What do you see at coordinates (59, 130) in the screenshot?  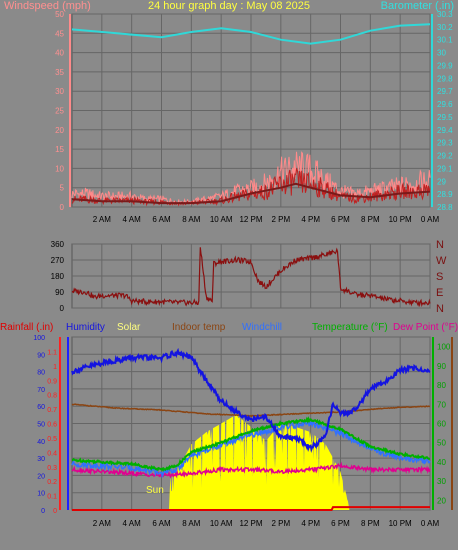 I see `panel1-y-left-tick: 20` at bounding box center [59, 130].